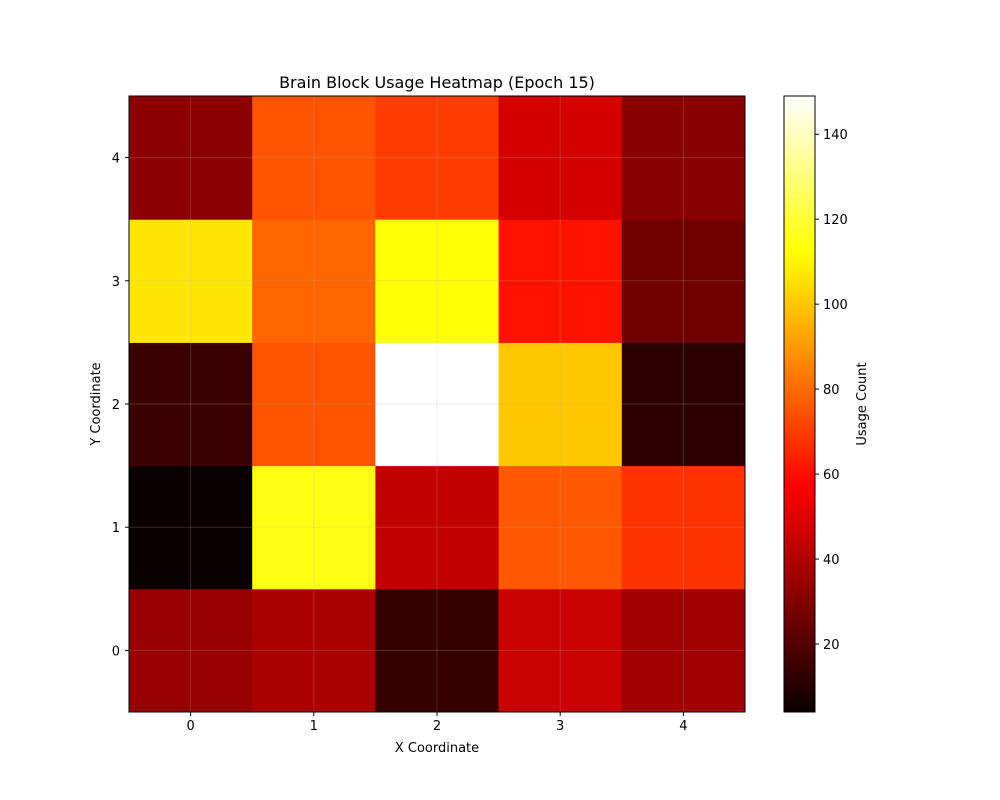  I want to click on y-axis-ticks: 0 1 2 3 4, so click(120, 405).